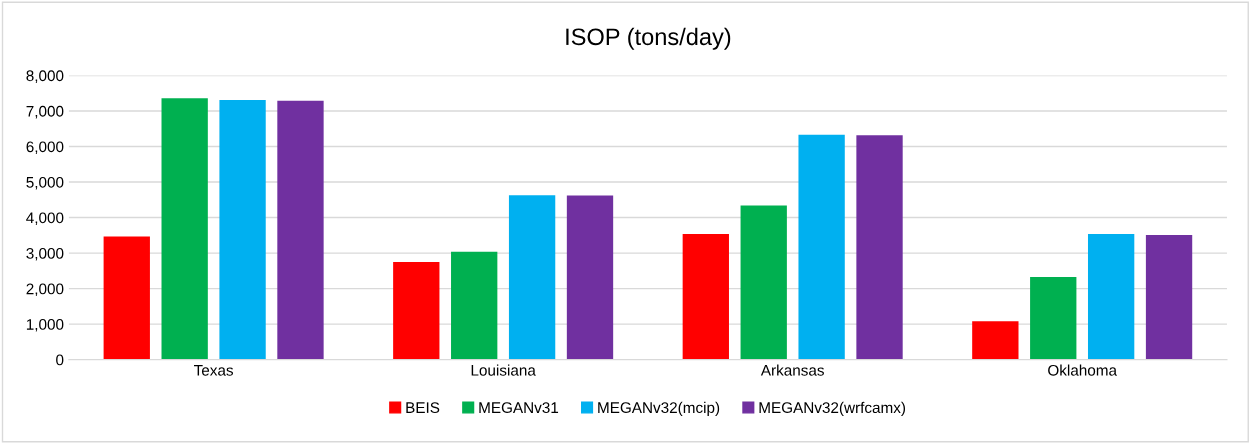  What do you see at coordinates (792, 370) in the screenshot?
I see `x-tick-label: Arkansas` at bounding box center [792, 370].